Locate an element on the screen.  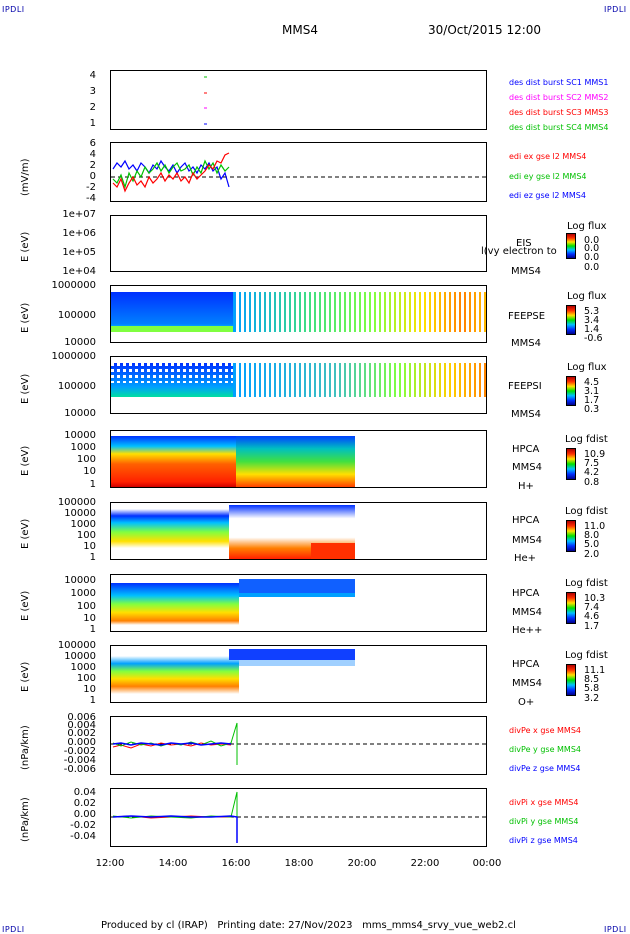
panel-burst is located at coordinates (298, 100).